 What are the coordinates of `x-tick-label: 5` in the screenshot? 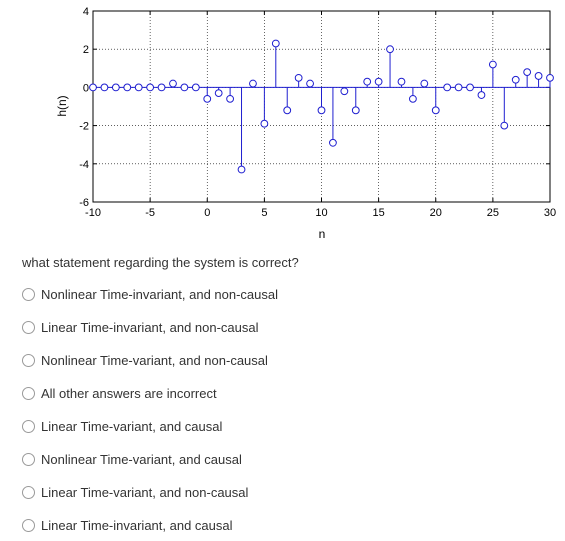 It's located at (264, 213).